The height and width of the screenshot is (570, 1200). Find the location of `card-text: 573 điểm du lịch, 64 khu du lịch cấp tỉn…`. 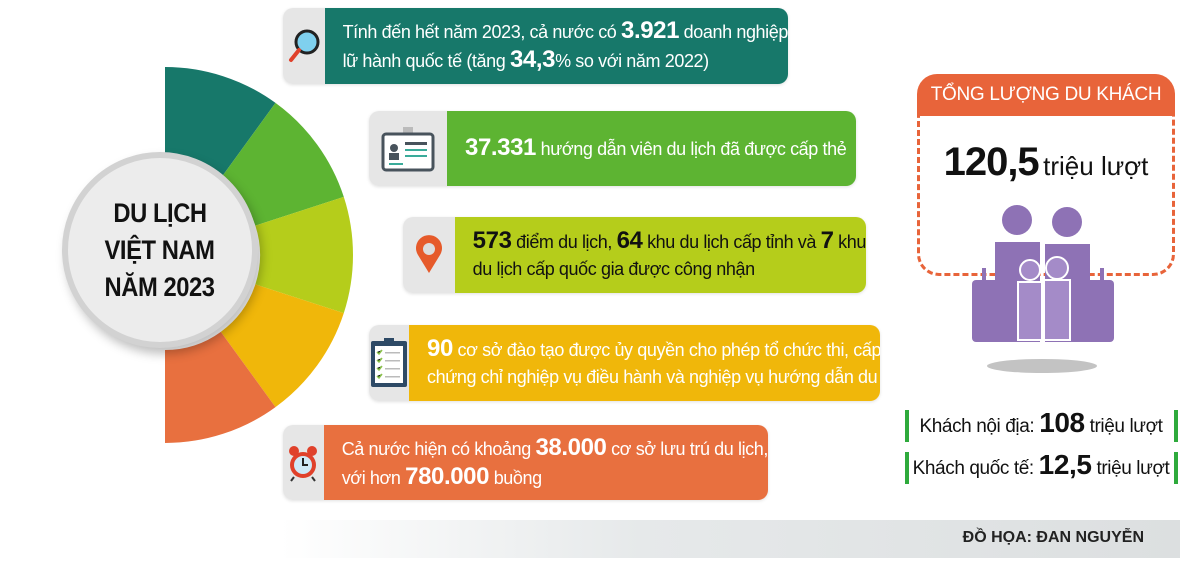

card-text: 573 điểm du lịch, 64 khu du lịch cấp tỉn… is located at coordinates (660, 255).